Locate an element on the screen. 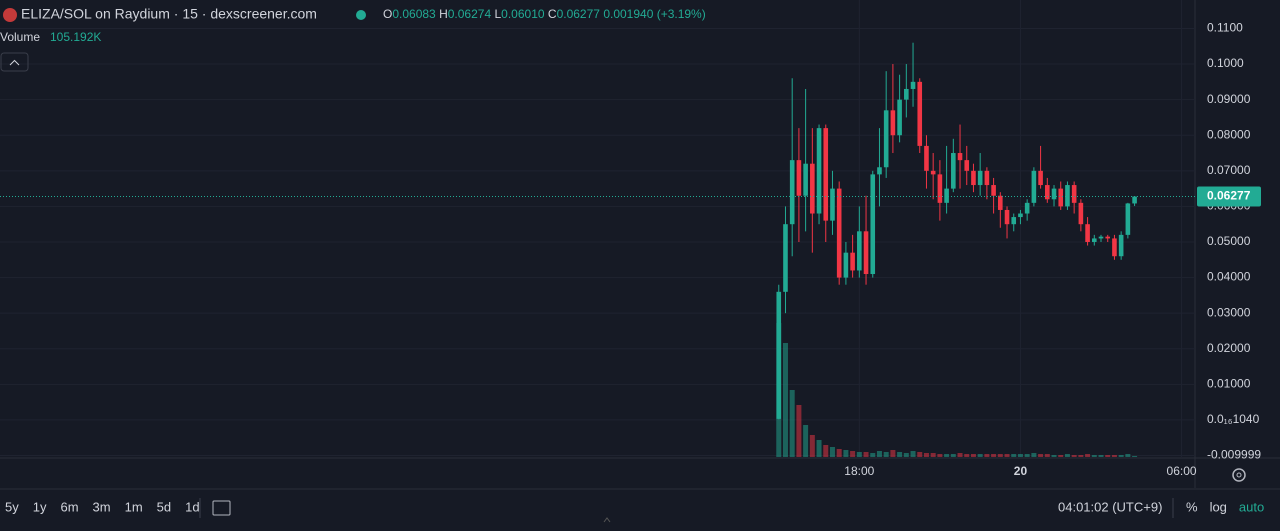  timeframe-button: 5y is located at coordinates (12, 506).